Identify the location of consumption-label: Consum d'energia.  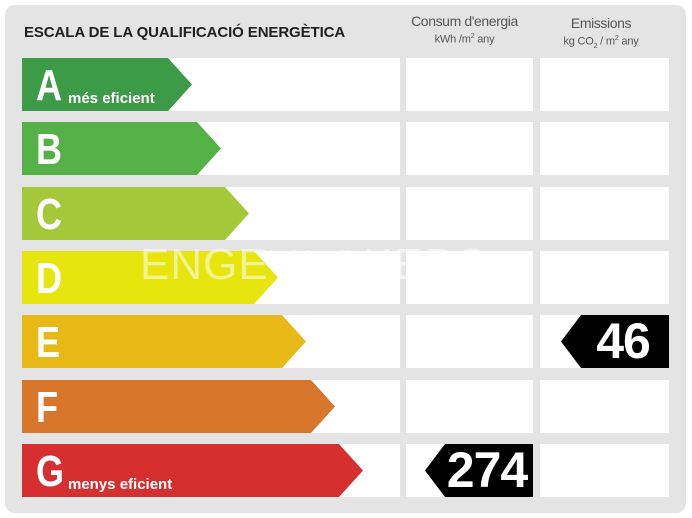
(464, 21).